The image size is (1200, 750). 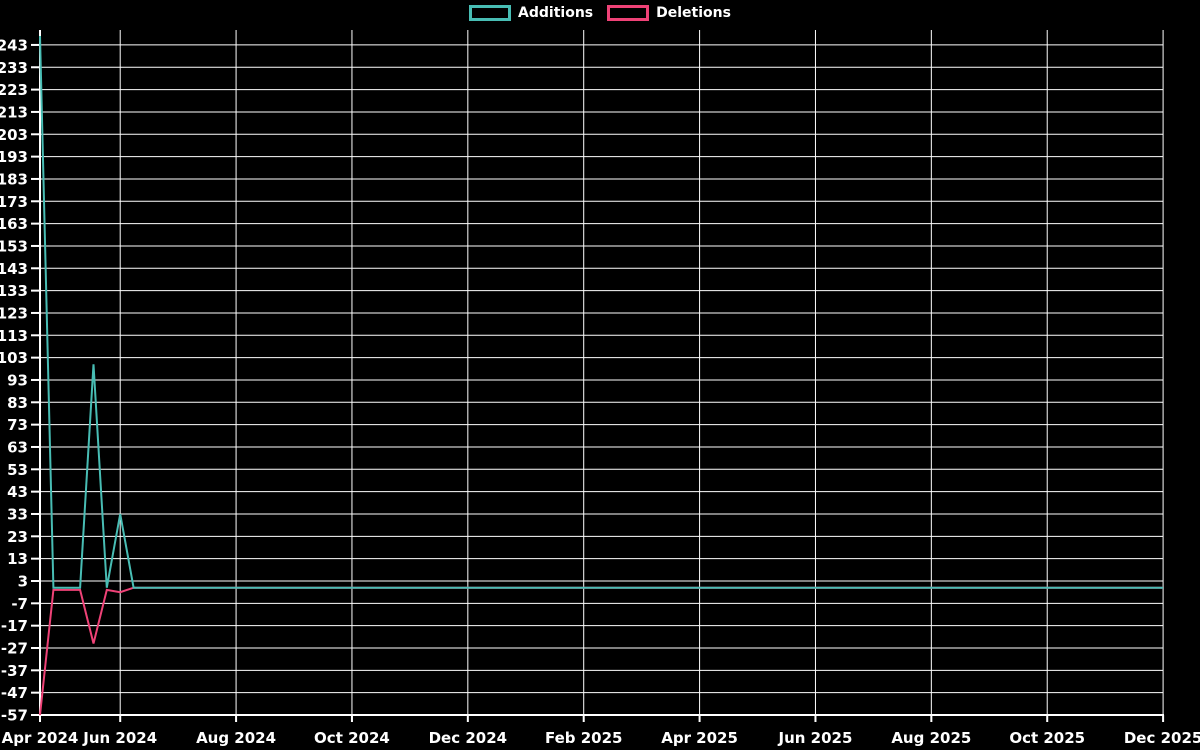 I want to click on additions-swatch-icon, so click(x=490, y=13).